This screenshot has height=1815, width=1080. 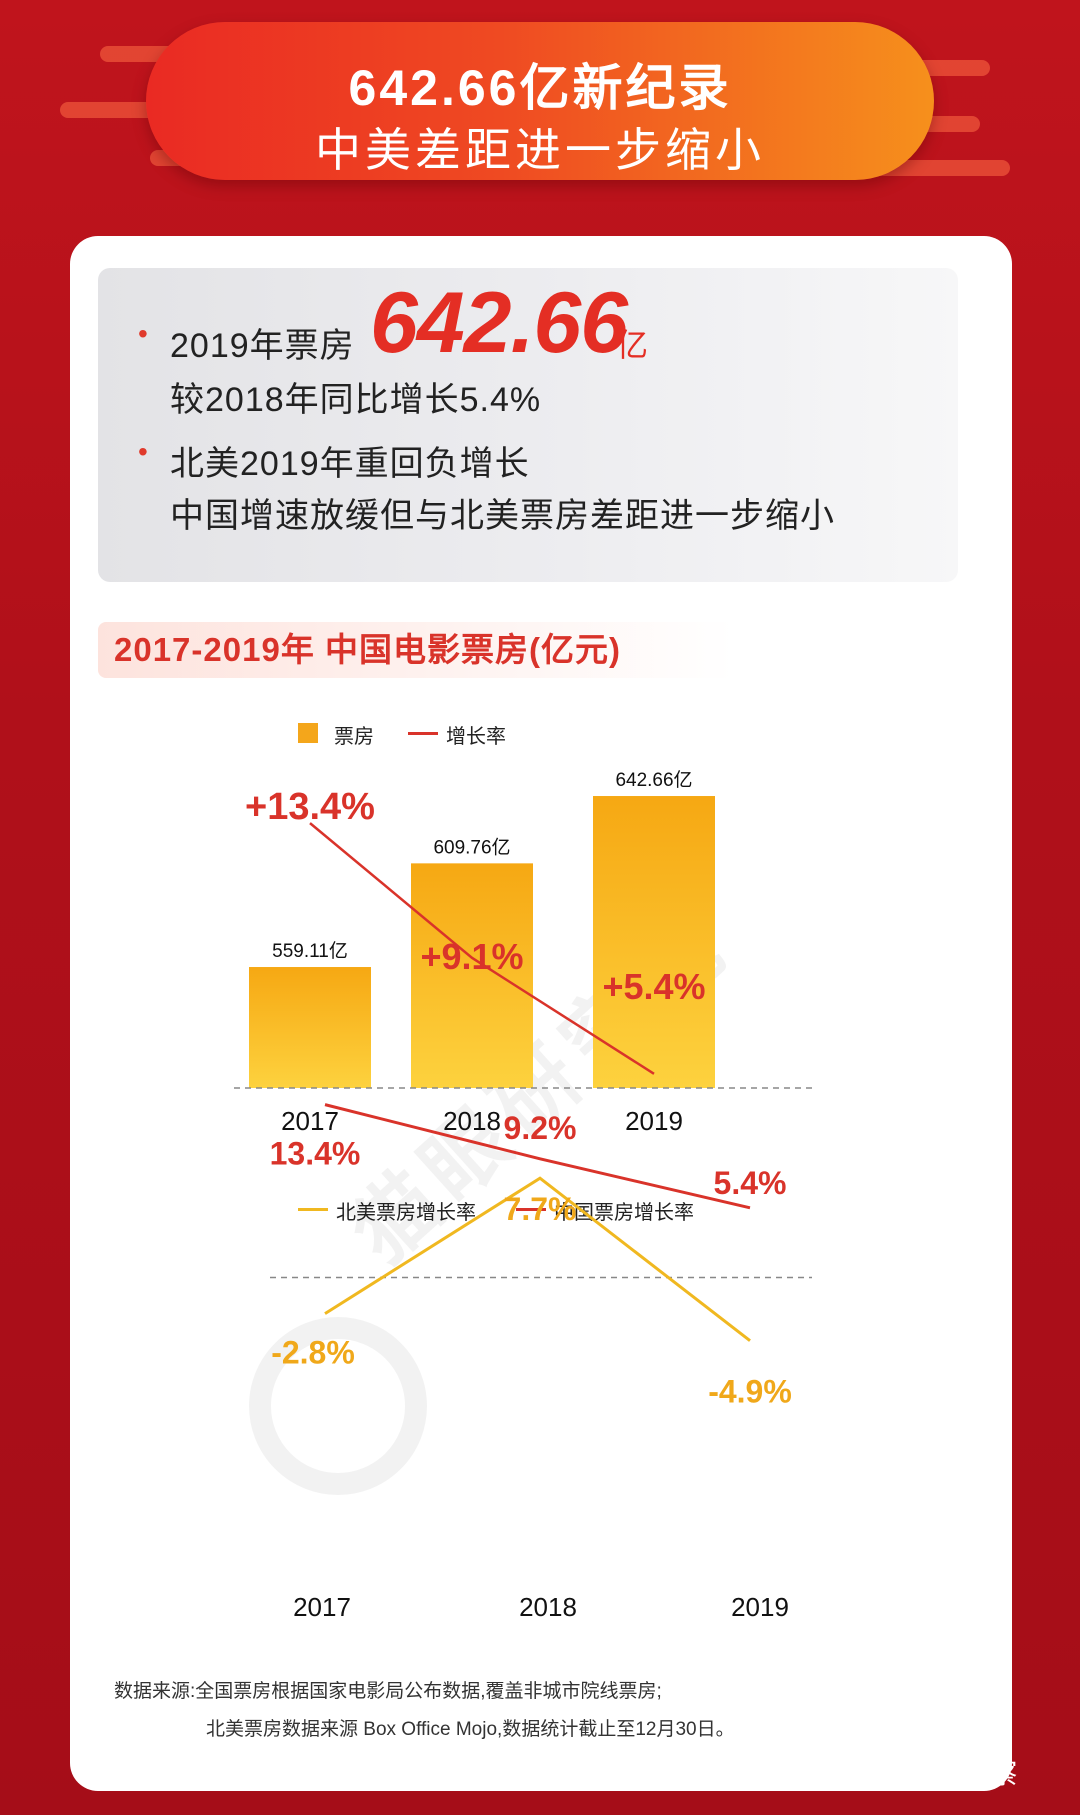 What do you see at coordinates (354, 737) in the screenshot?
I see `legend-label-boxoffice: 票房` at bounding box center [354, 737].